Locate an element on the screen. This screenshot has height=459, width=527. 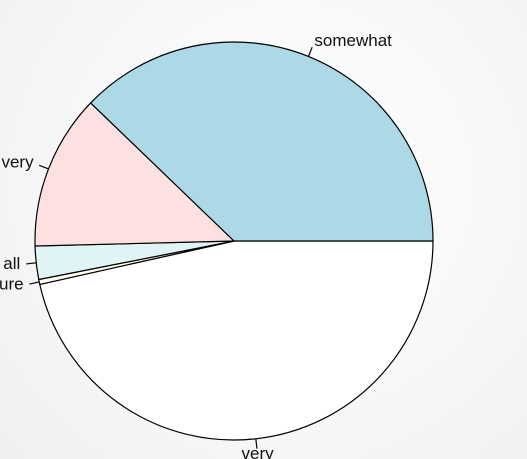
slice-label-not-sure: not sure is located at coordinates (12, 284).